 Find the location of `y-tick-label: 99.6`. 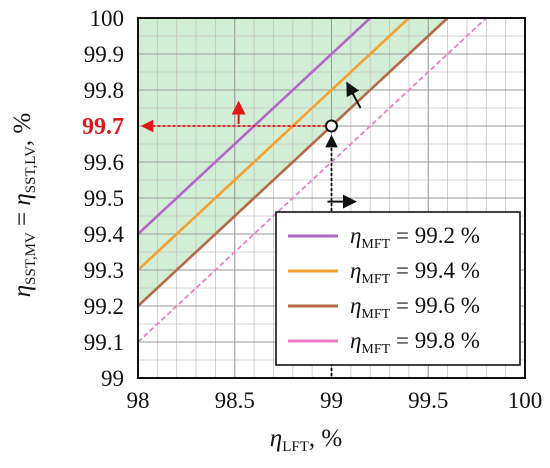

y-tick-label: 99.6 is located at coordinates (104, 162).